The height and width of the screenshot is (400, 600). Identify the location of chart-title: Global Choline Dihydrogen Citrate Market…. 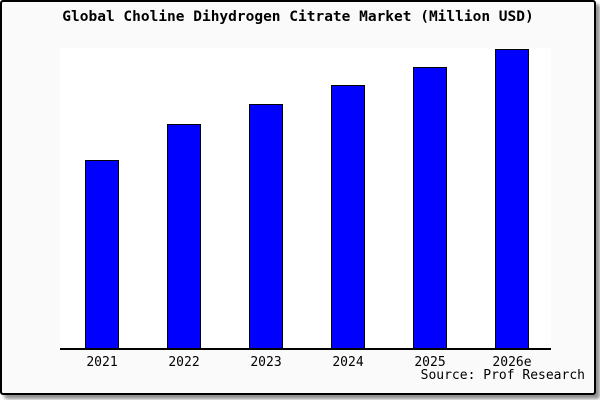
(298, 17).